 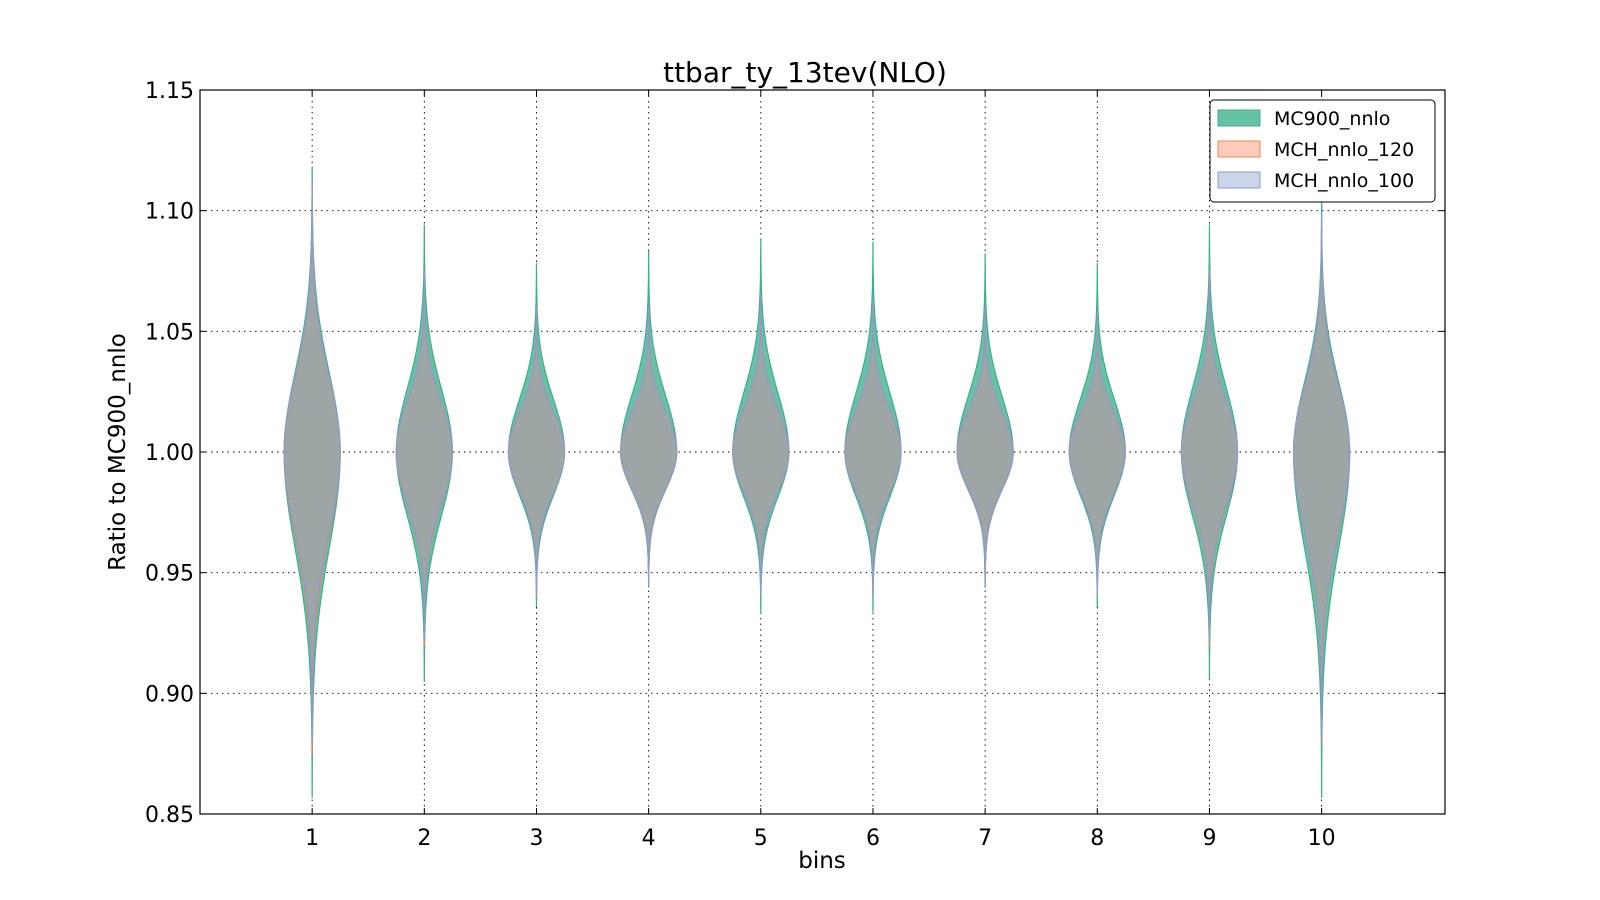 What do you see at coordinates (1209, 838) in the screenshot?
I see `x-tick-label: 9` at bounding box center [1209, 838].